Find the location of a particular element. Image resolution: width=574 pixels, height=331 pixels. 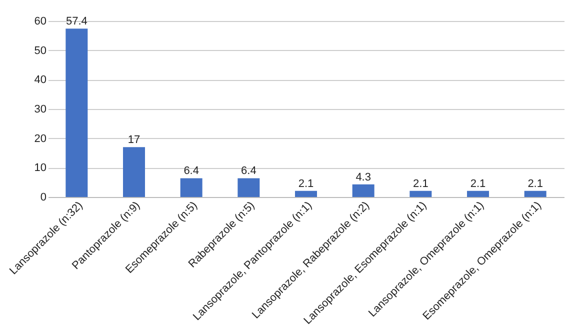

y-tick-label: 30 is located at coordinates (40, 110).